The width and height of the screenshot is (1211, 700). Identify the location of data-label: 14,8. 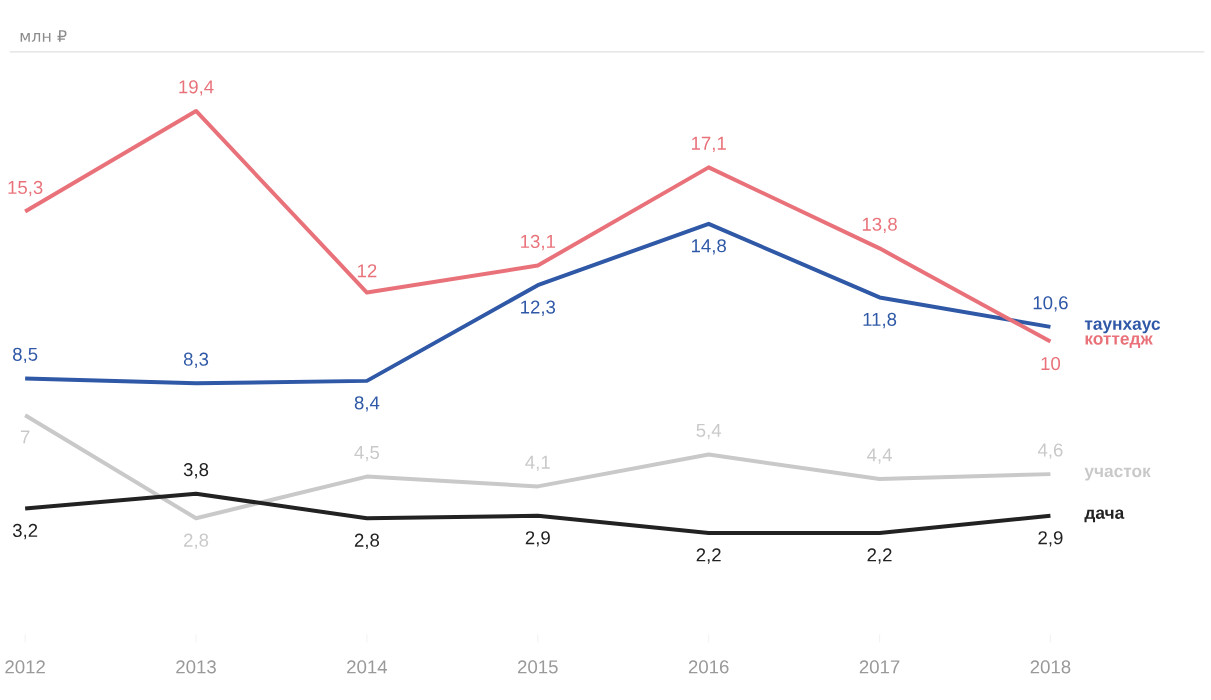
(708, 247).